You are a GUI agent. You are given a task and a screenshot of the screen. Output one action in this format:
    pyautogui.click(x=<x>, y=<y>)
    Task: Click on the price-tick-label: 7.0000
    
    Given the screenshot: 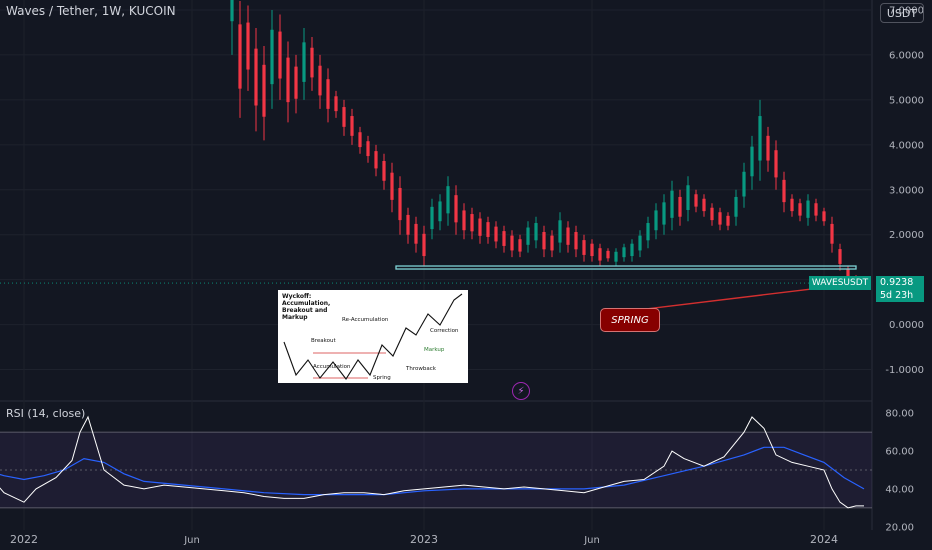 What is the action you would take?
    pyautogui.click(x=906, y=10)
    